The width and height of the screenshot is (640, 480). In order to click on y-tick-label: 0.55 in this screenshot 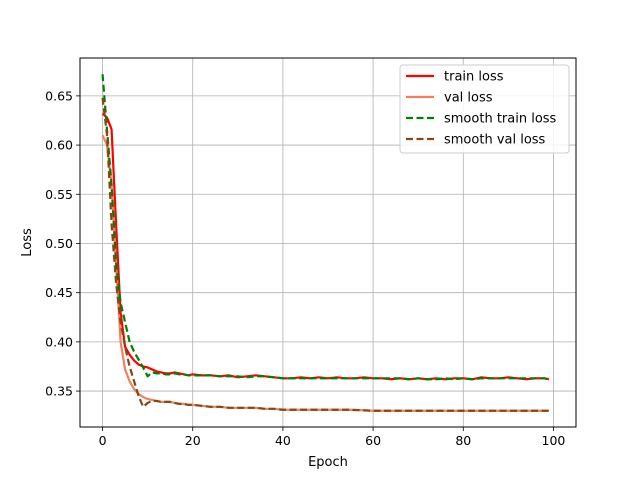, I will do `click(59, 194)`.